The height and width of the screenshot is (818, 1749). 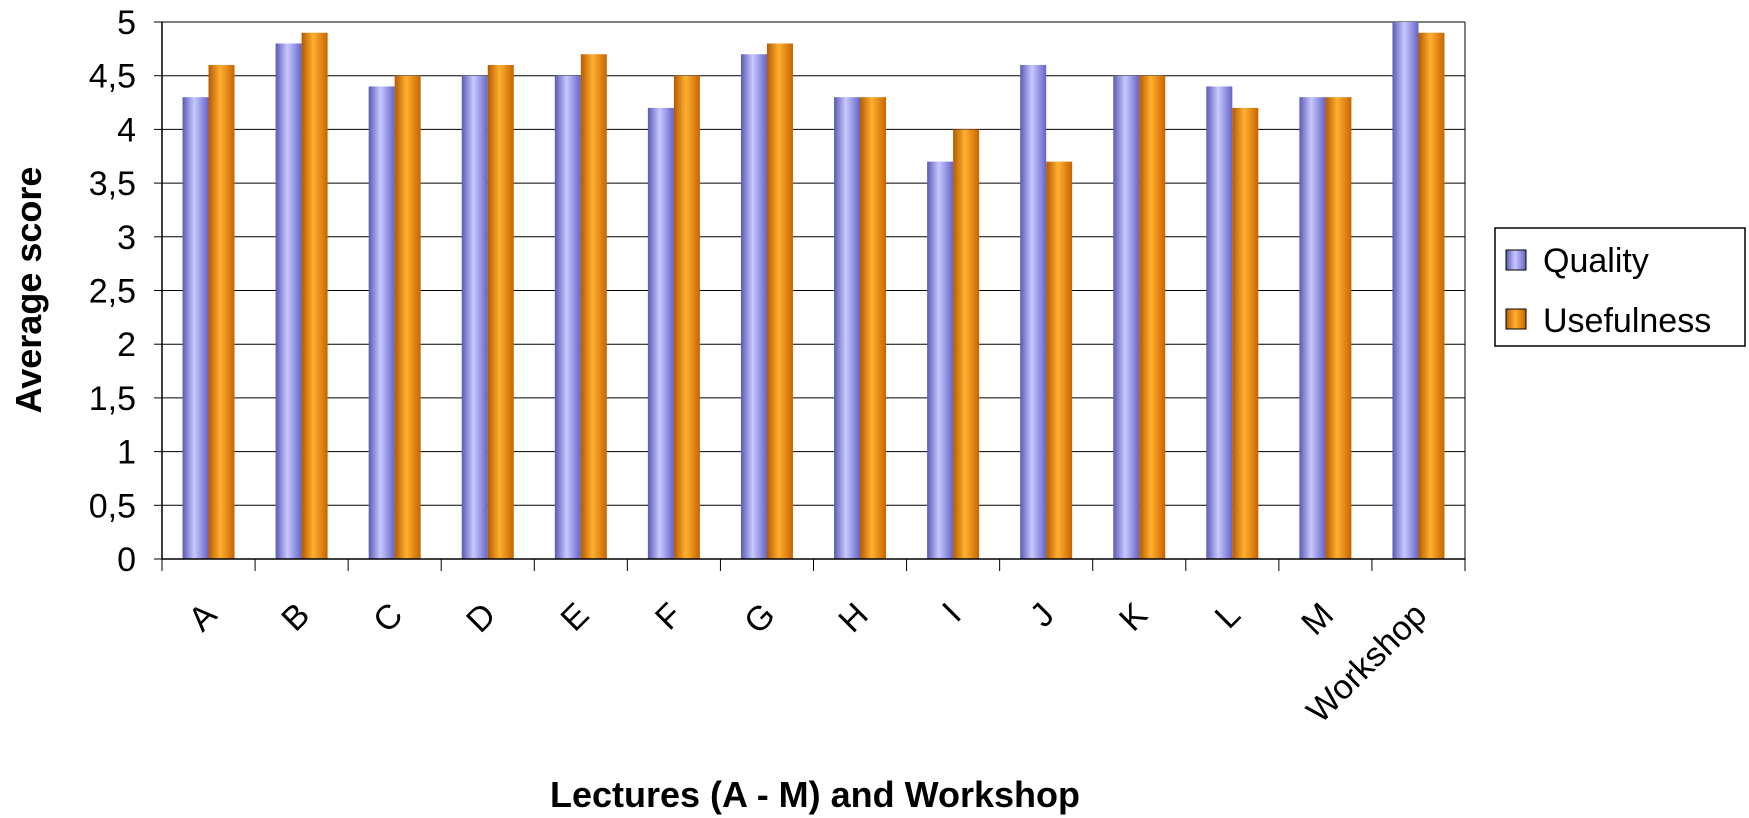 What do you see at coordinates (202, 617) in the screenshot?
I see `x-tick-label: A` at bounding box center [202, 617].